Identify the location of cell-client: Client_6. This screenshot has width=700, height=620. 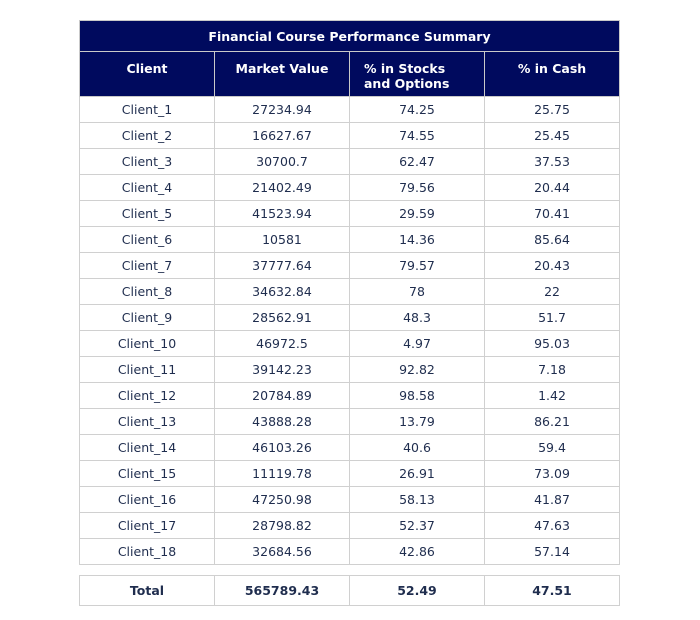
(147, 239).